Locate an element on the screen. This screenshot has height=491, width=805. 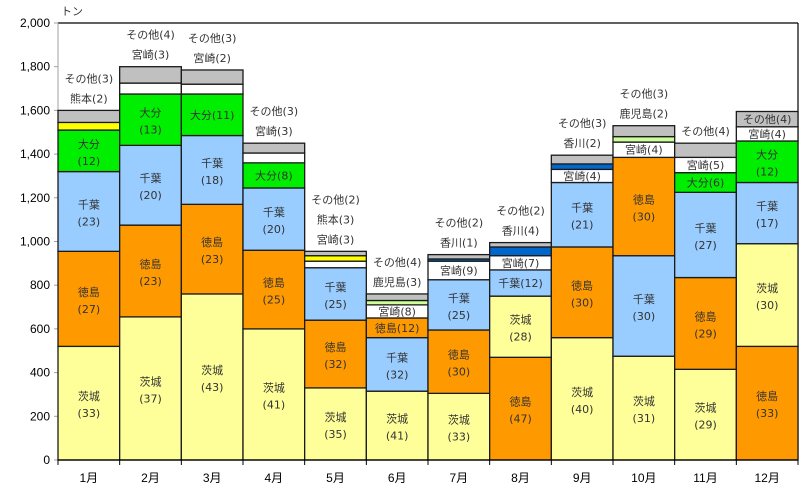
bar-stack-8: 徳島 (47) 茨城 (28) 千葉(12) 宮崎(7) is located at coordinates (520, 351).